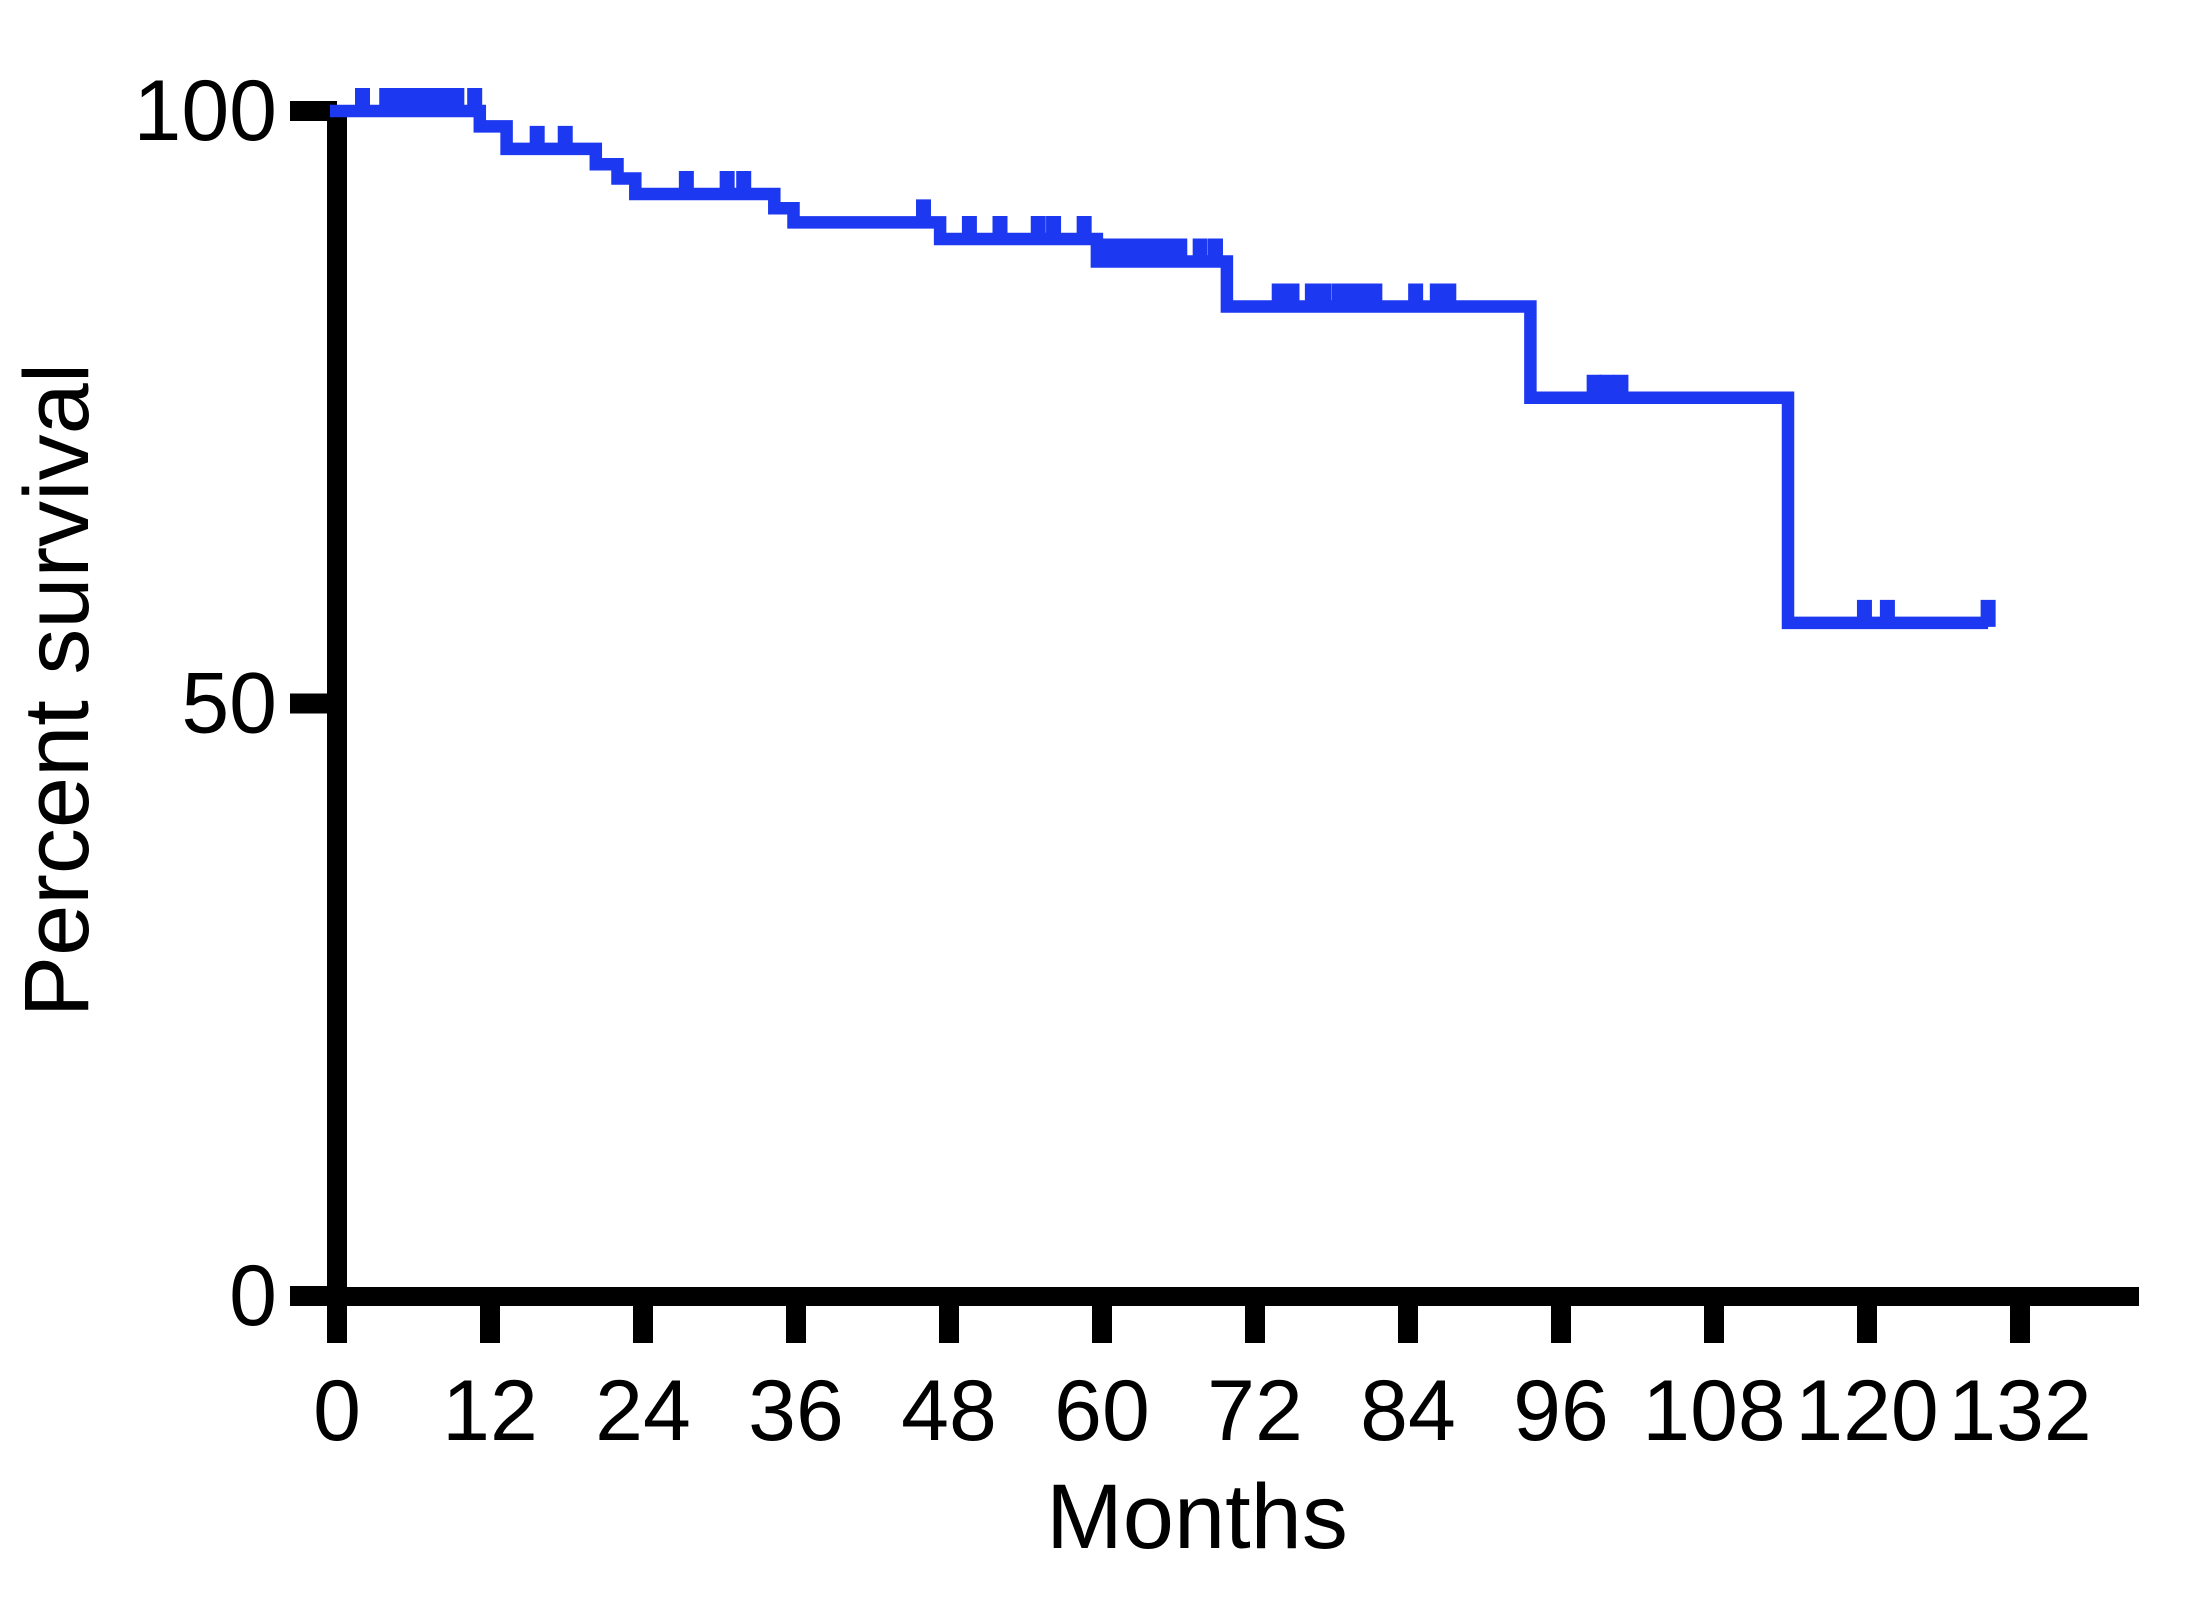 This screenshot has height=1622, width=2207. Describe the element at coordinates (337, 1411) in the screenshot. I see `x-tick-label: 0` at that location.